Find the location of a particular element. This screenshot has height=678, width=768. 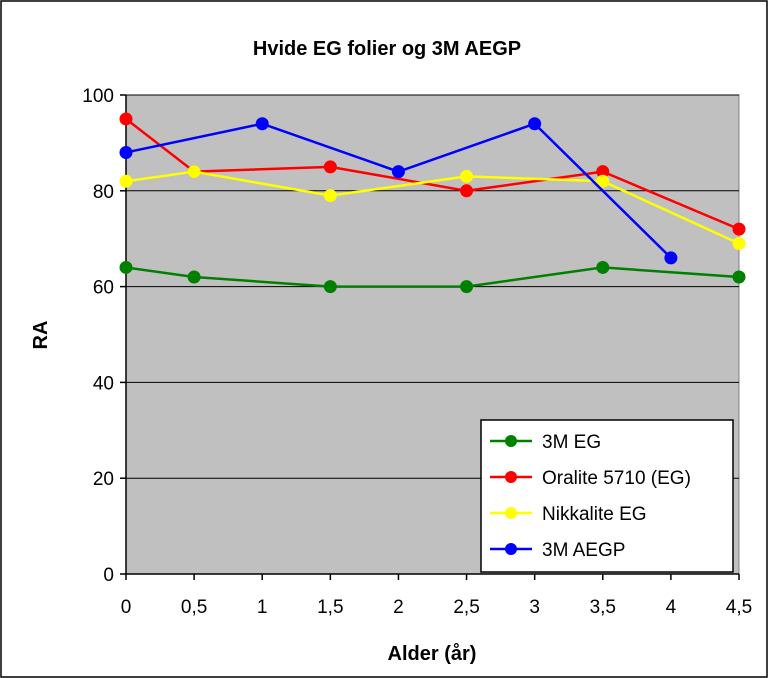

x-tick-label: 0 is located at coordinates (126, 607).